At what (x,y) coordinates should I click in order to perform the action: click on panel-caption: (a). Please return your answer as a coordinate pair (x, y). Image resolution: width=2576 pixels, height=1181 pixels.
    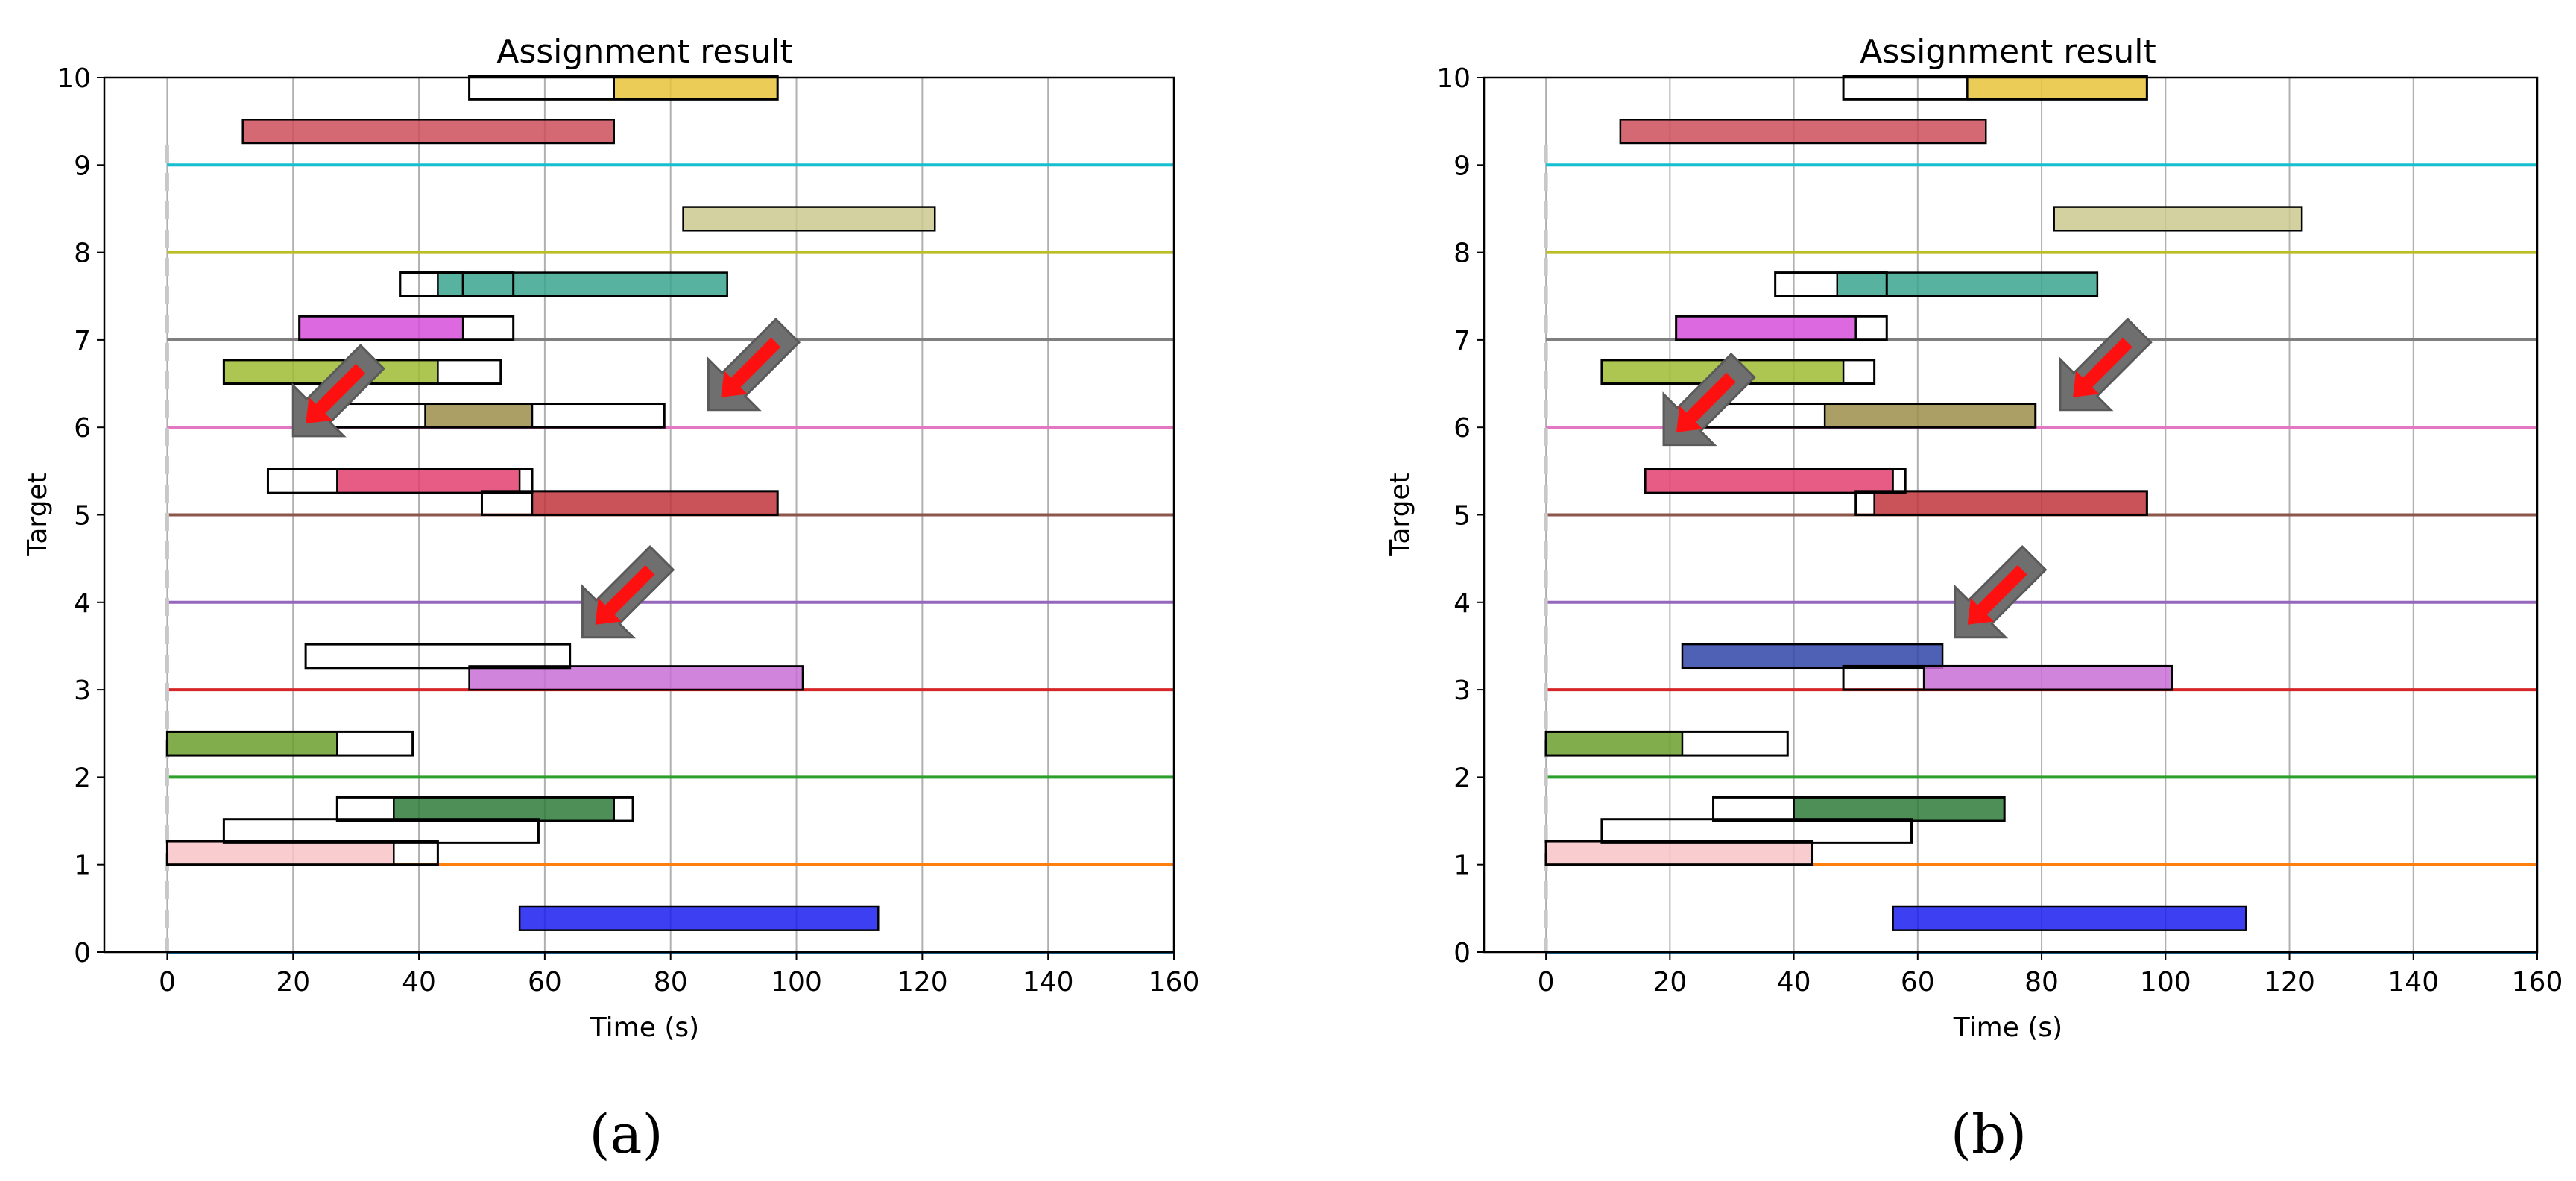
    Looking at the image, I should click on (626, 1134).